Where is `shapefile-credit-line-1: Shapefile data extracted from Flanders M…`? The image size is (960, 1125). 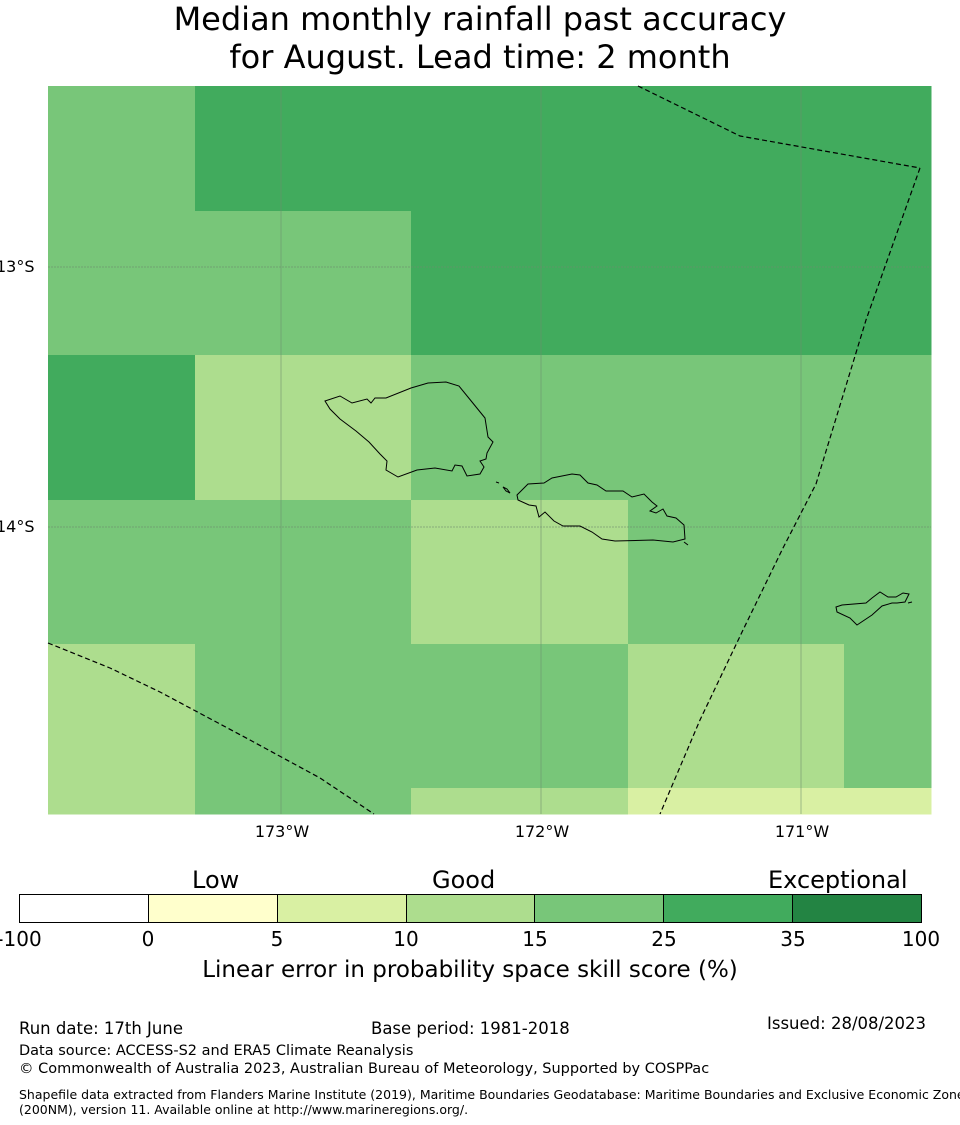
shapefile-credit-line-1: Shapefile data extracted from Flanders M… is located at coordinates (489, 1094).